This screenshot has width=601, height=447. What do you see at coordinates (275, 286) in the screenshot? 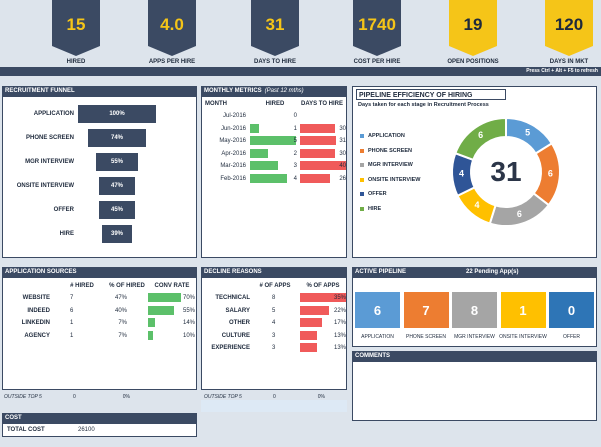
I see `col-header: # OF APPS` at bounding box center [275, 286].